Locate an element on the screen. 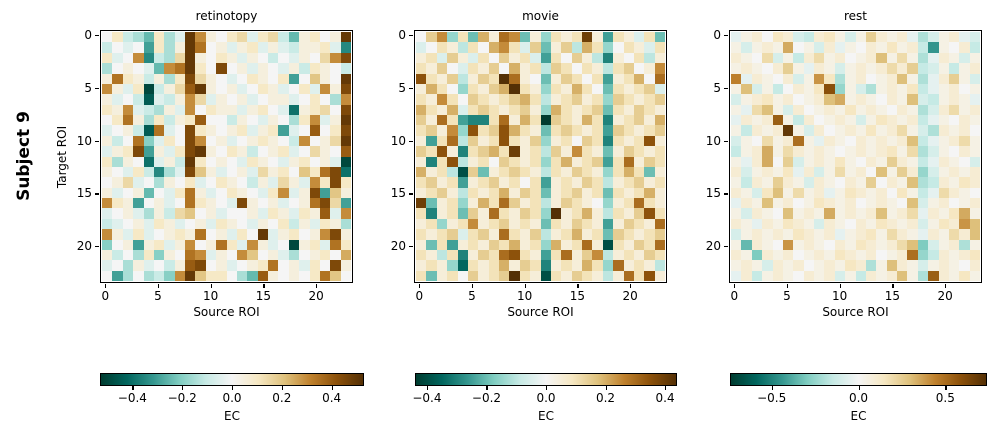 The width and height of the screenshot is (1001, 442). colorbar-gradient is located at coordinates (546, 379).